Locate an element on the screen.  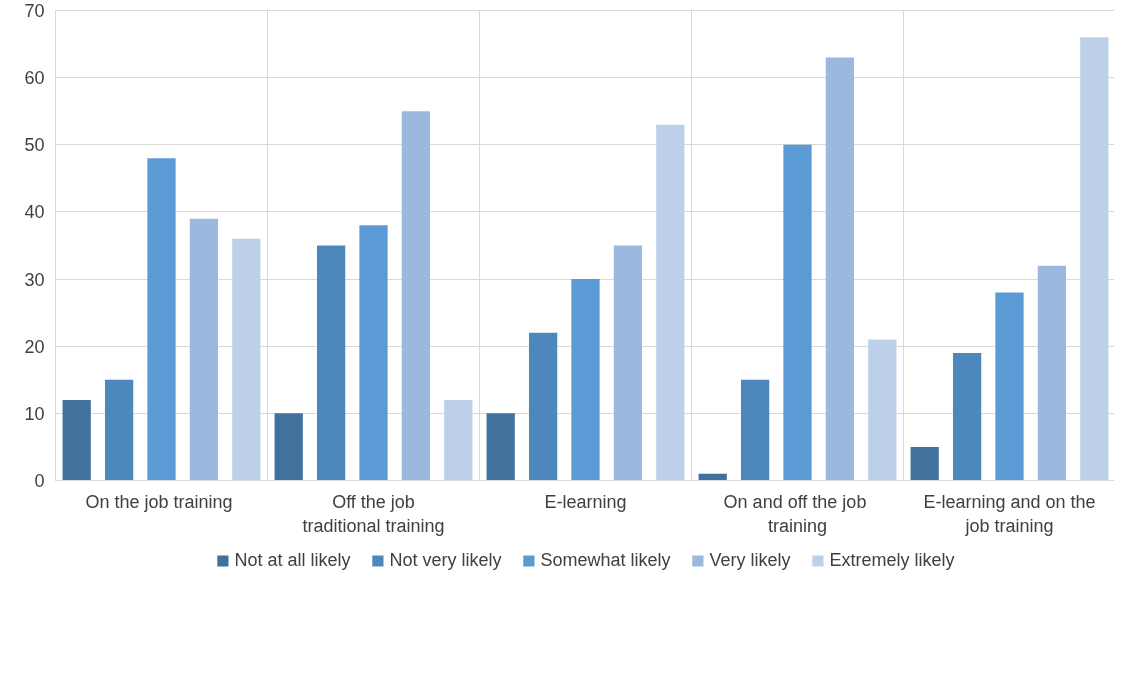
y-tick-label: 0 is located at coordinates (39, 481).